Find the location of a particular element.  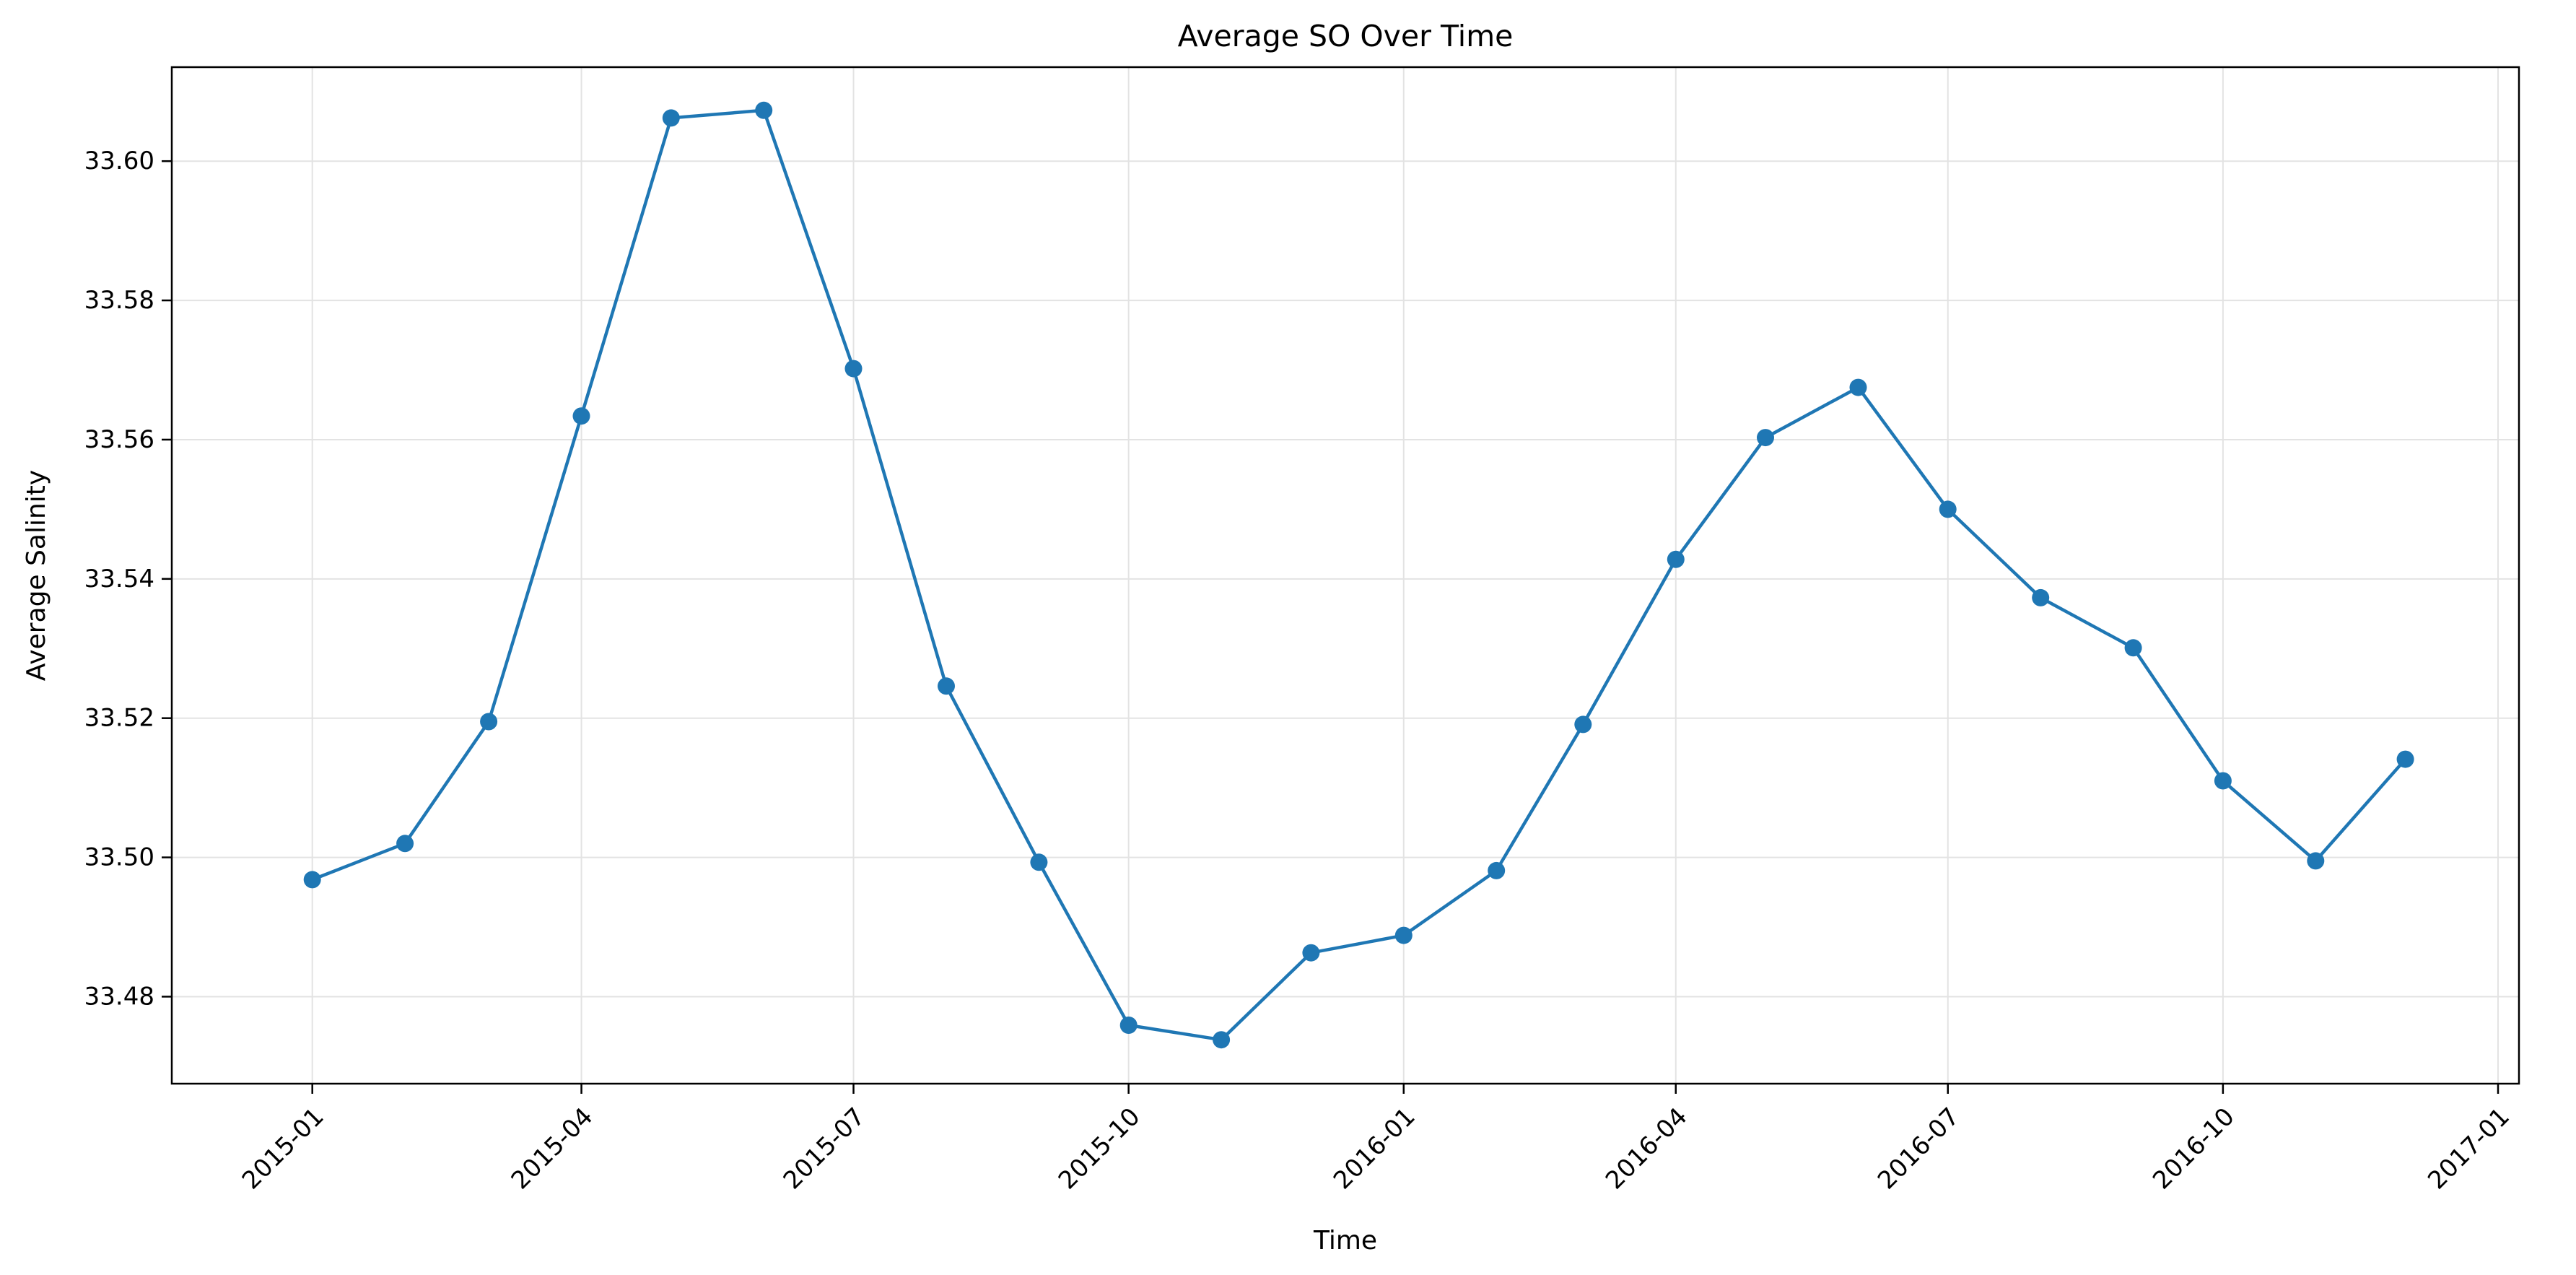

x-tick-label: 2017-01 is located at coordinates (2468, 1149).